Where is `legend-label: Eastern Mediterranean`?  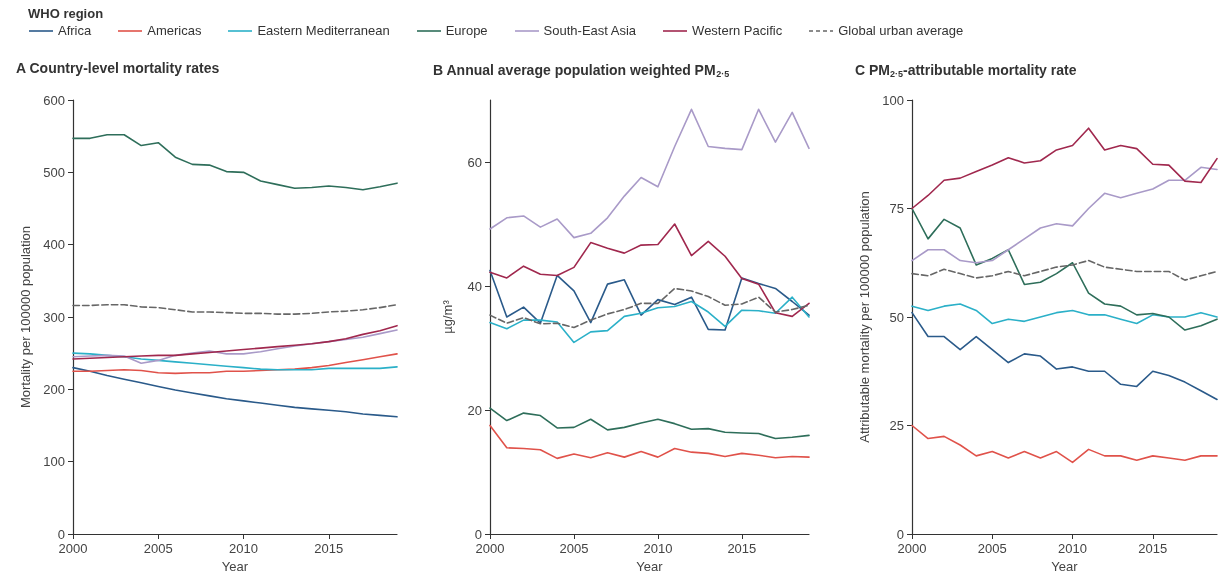
legend-label: Eastern Mediterranean is located at coordinates (323, 30).